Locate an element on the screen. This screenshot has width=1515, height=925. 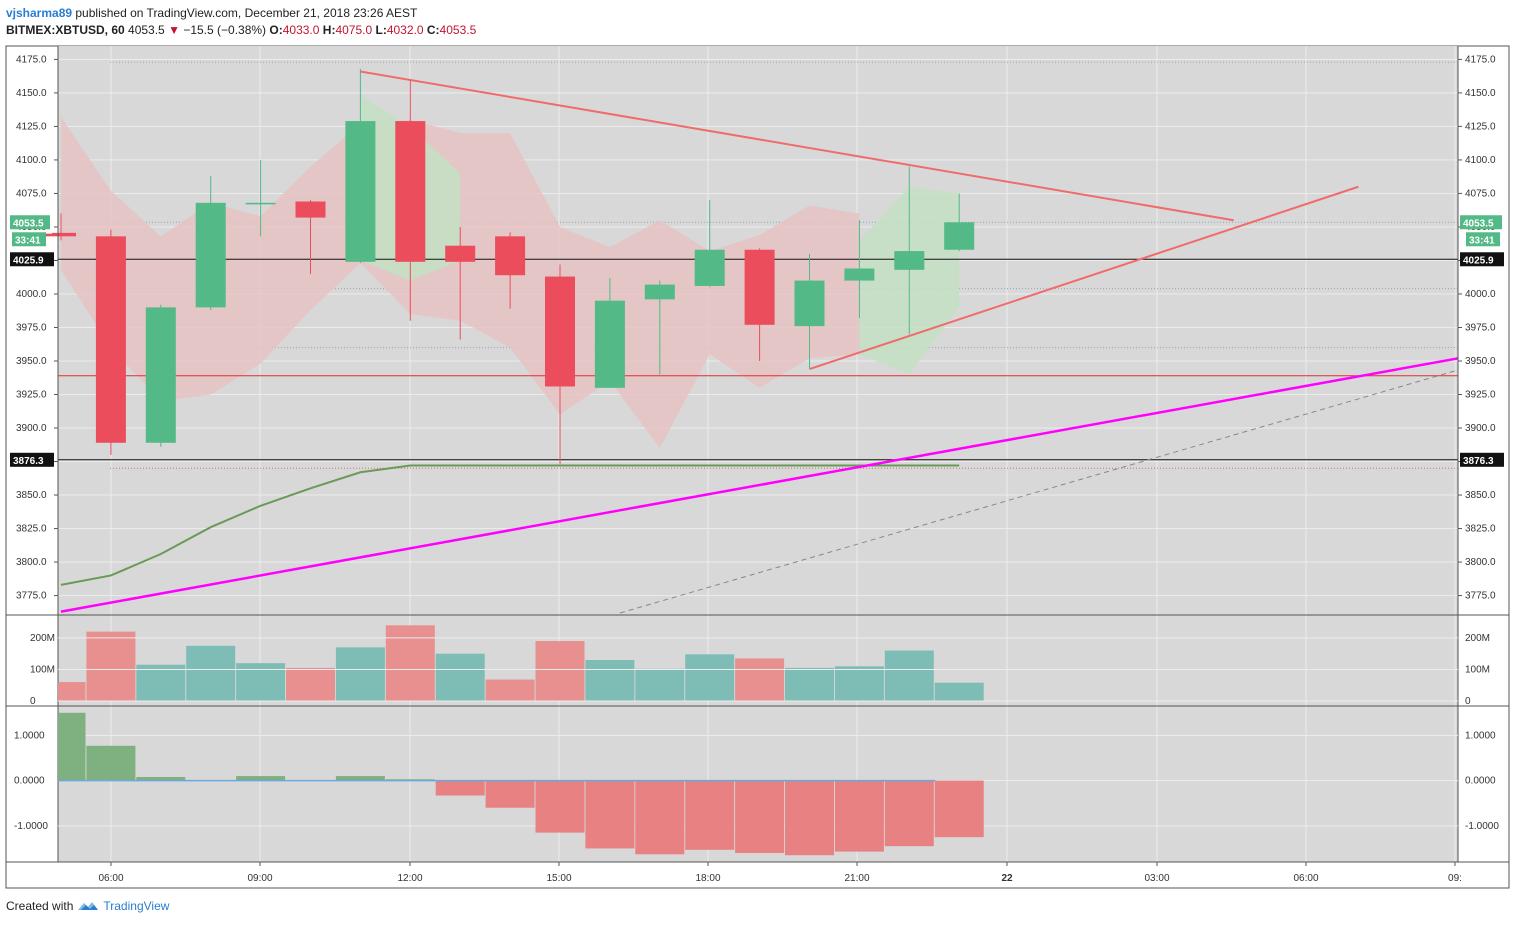
countdown-tag-left-text: 33:41 is located at coordinates (28, 240).